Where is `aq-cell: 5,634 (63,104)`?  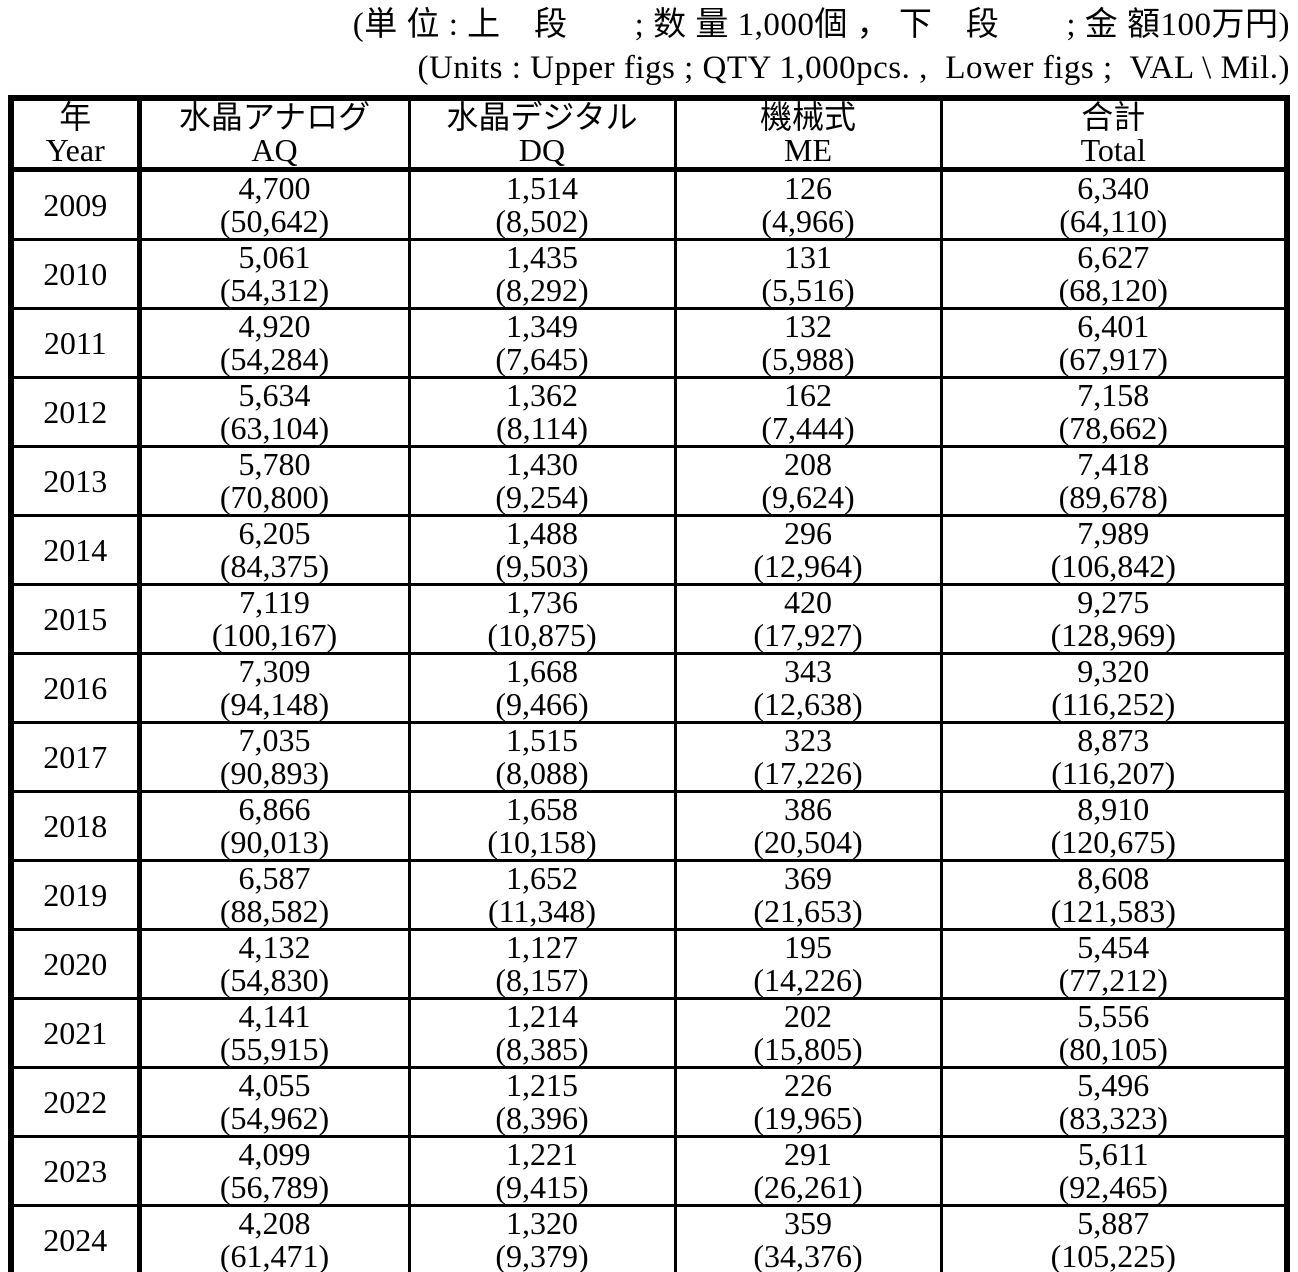 aq-cell: 5,634 (63,104) is located at coordinates (274, 412).